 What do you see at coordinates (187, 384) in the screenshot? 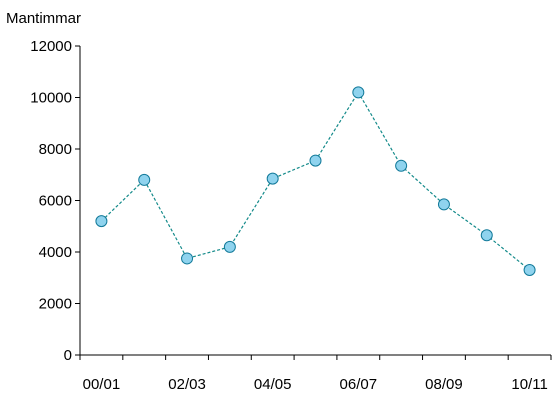
I see `x-tick-label: 02/03` at bounding box center [187, 384].